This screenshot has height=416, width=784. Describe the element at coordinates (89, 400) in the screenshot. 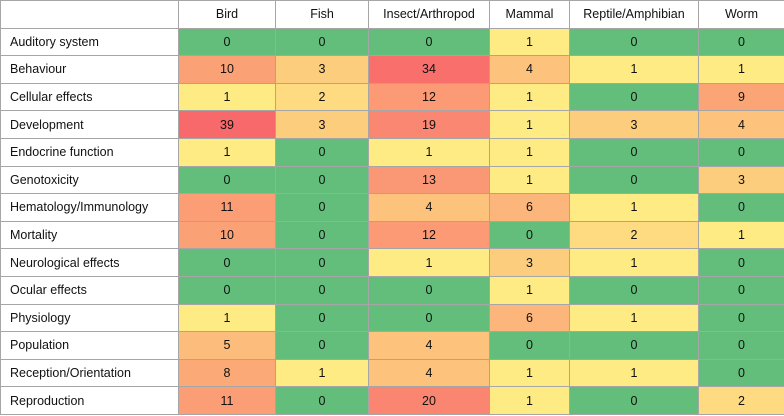

I see `row-label: Reproduction` at that location.